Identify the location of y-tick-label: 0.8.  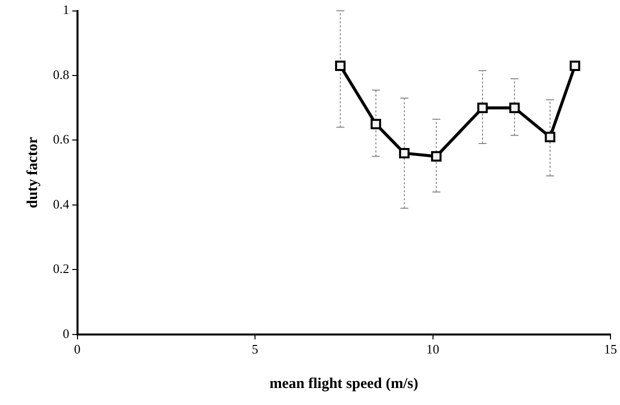
(61, 74).